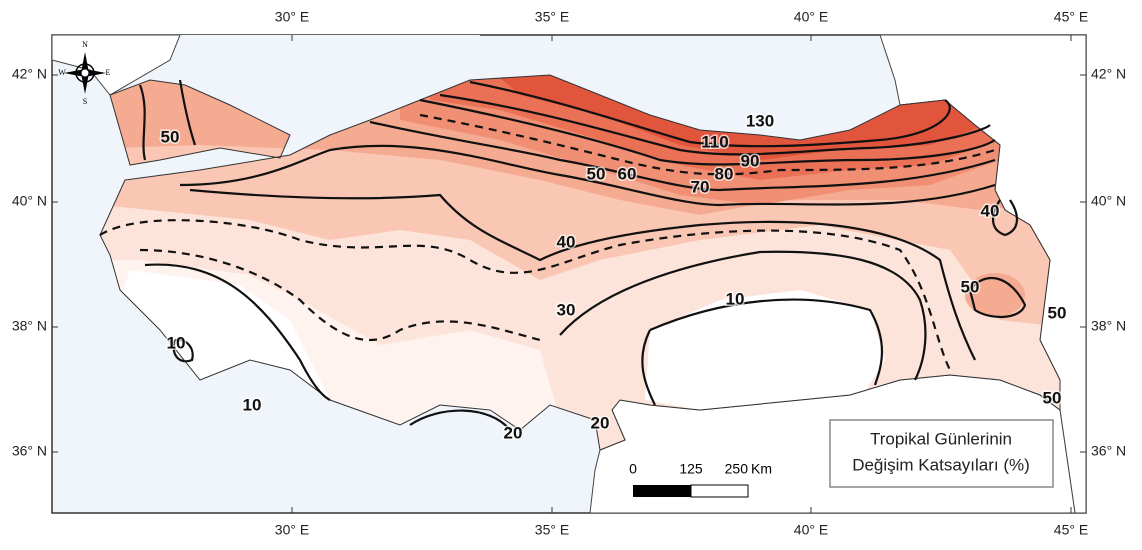 Image resolution: width=1142 pixels, height=550 pixels. Describe the element at coordinates (691, 469) in the screenshot. I see `scale-label: 125` at that location.